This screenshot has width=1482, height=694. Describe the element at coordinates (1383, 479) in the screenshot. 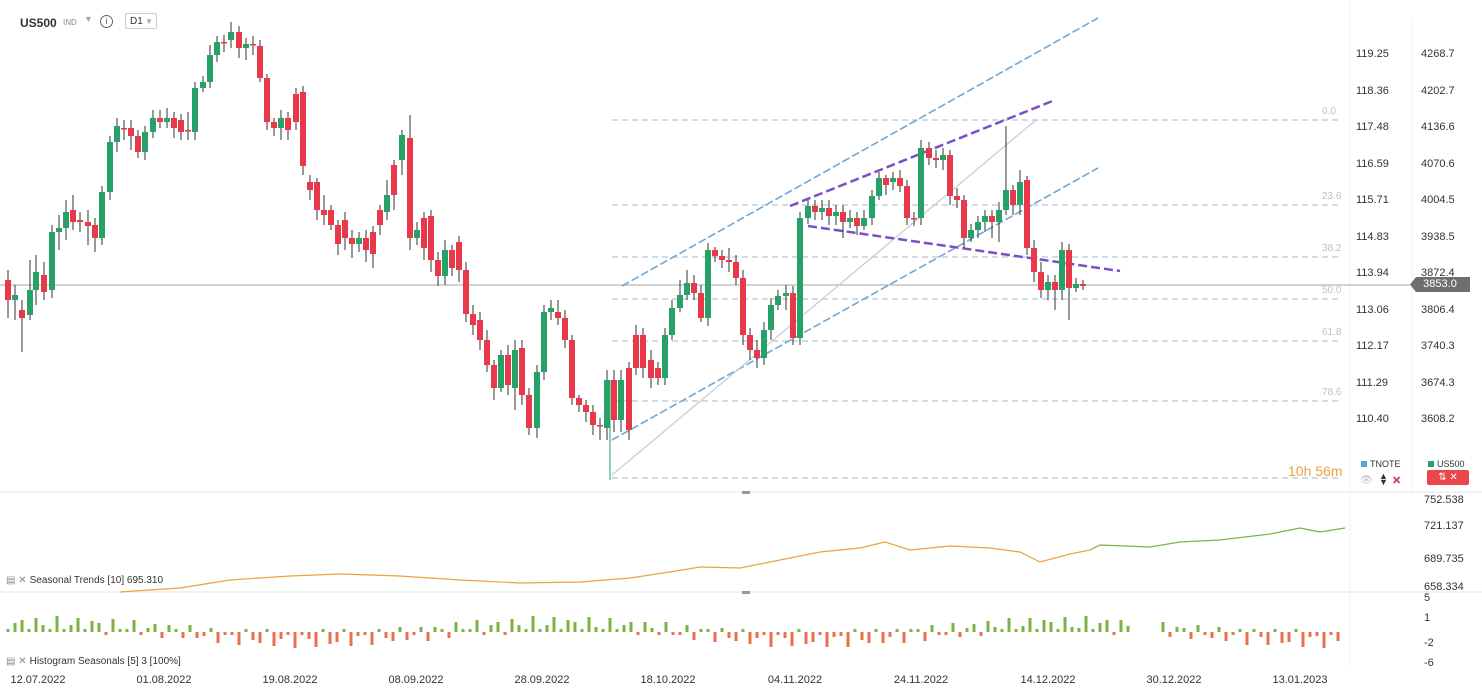

I see `move-updown-icon: ▲ ▼` at that location.